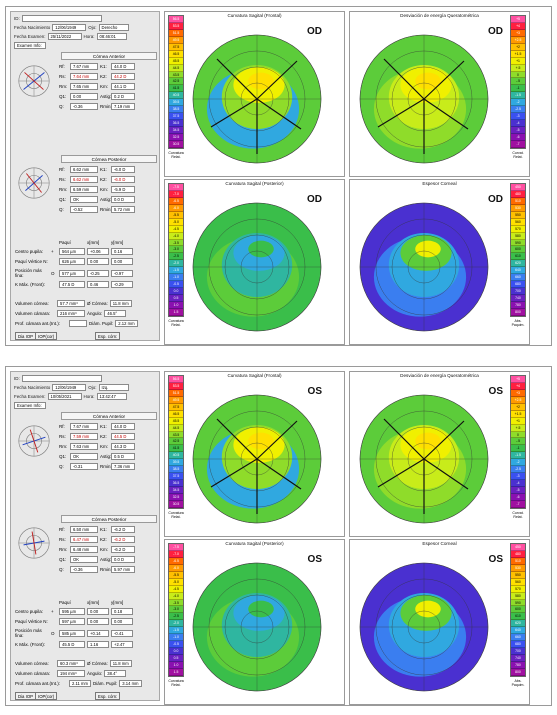 The image size is (557, 715). Describe the element at coordinates (71, 663) in the screenshot. I see `volume-value: 60.3 mm³` at that location.